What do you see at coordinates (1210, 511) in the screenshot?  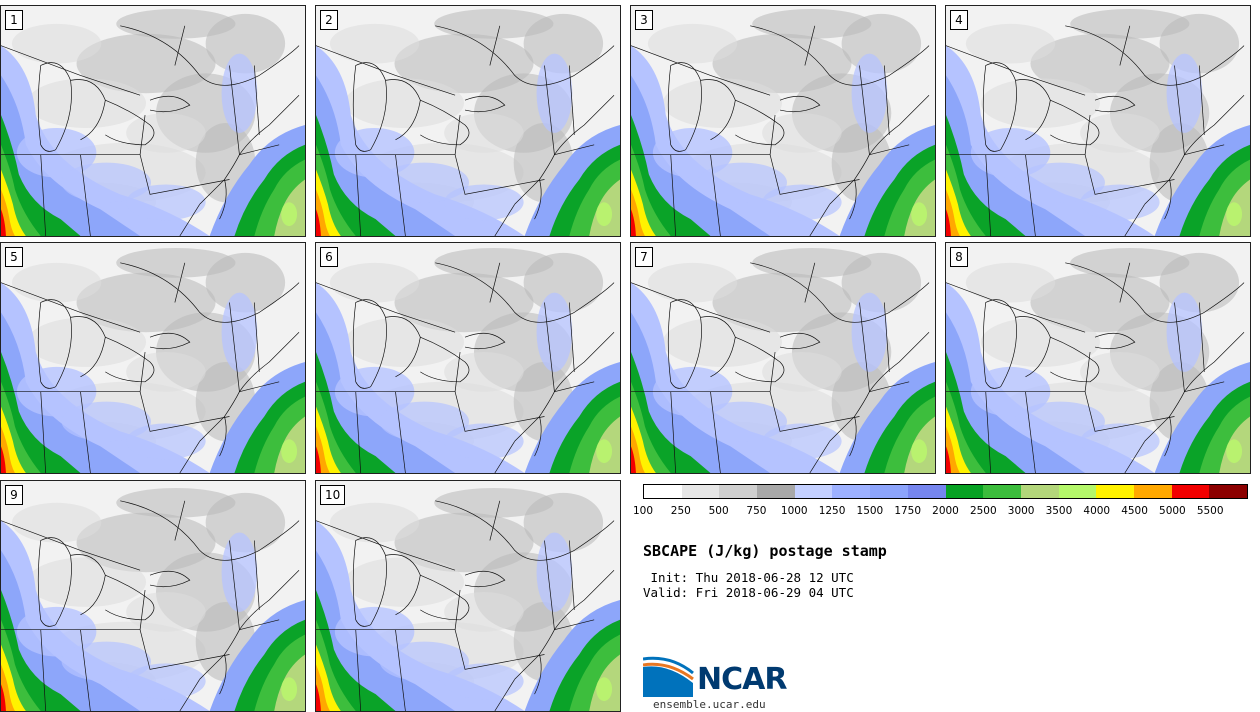 I see `colorbar-tick-label: 5500` at bounding box center [1210, 511].